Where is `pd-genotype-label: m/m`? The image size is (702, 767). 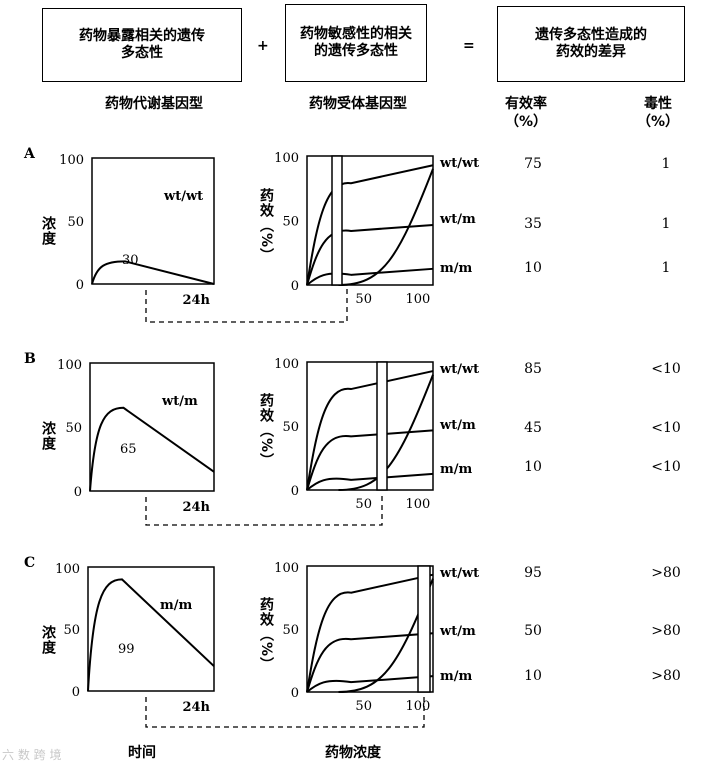 pd-genotype-label: m/m is located at coordinates (456, 469).